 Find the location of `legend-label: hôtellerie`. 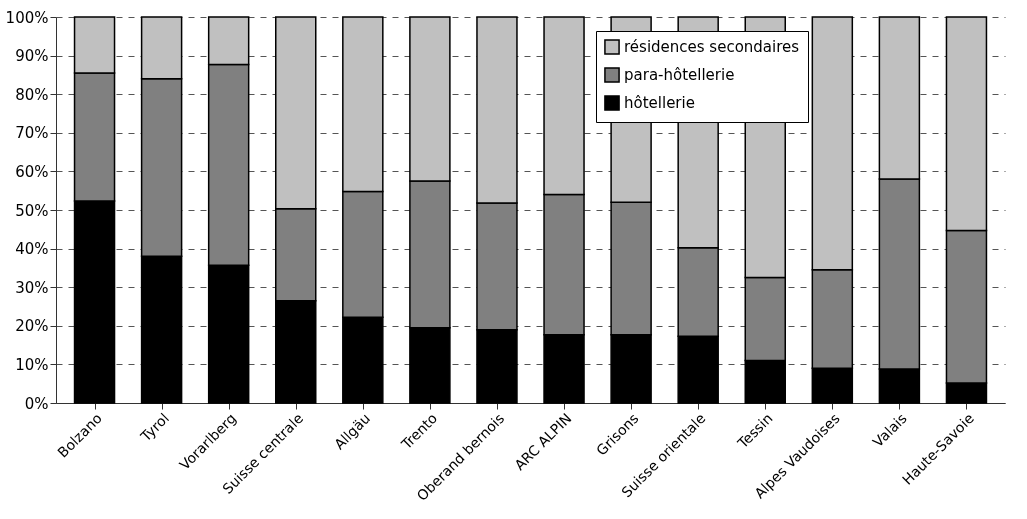

legend-label: hôtellerie is located at coordinates (659, 103).